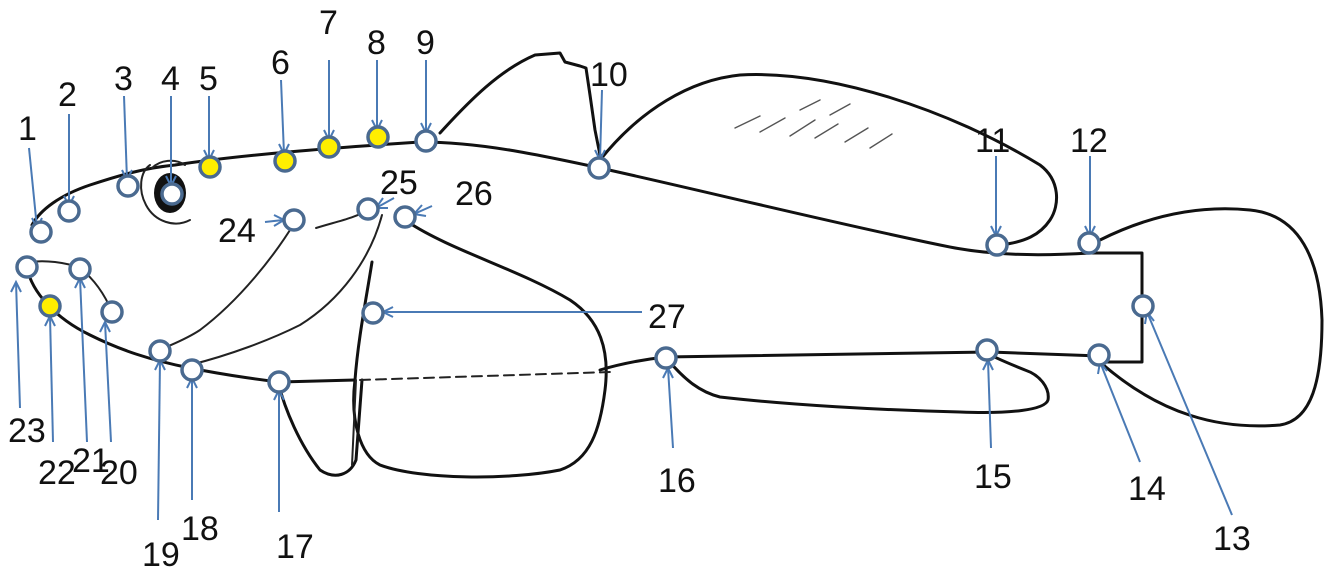 This screenshot has height=578, width=1330. I want to click on landmark-15-label: 15, so click(993, 477).